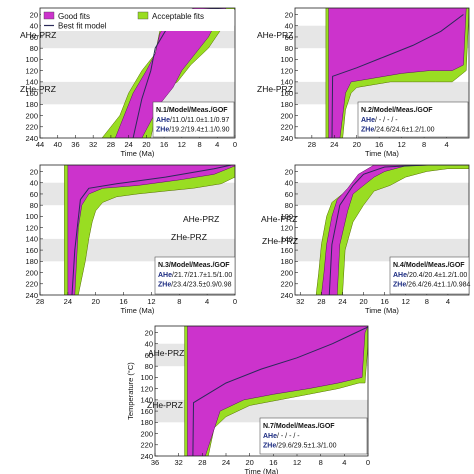  What do you see at coordinates (235, 301) in the screenshot?
I see `x-tick-label: 0` at bounding box center [235, 301].